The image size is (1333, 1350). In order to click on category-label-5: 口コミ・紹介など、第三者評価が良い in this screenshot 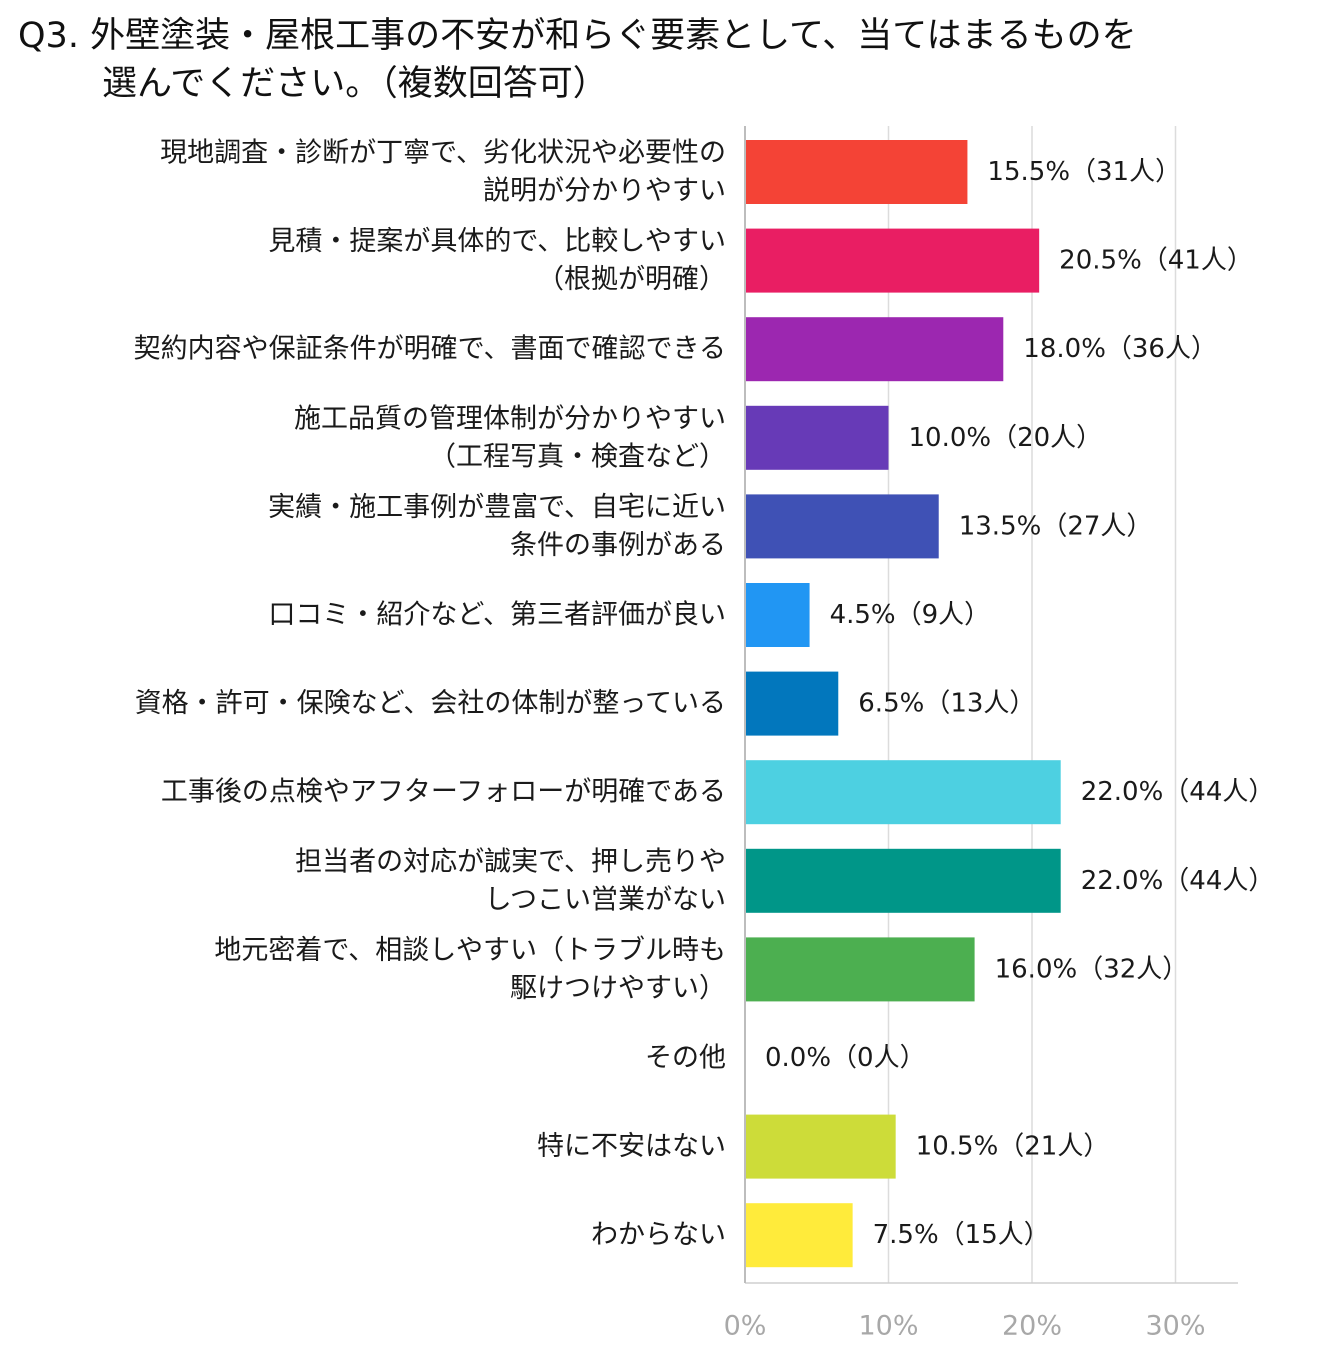, I will do `click(497, 615)`.